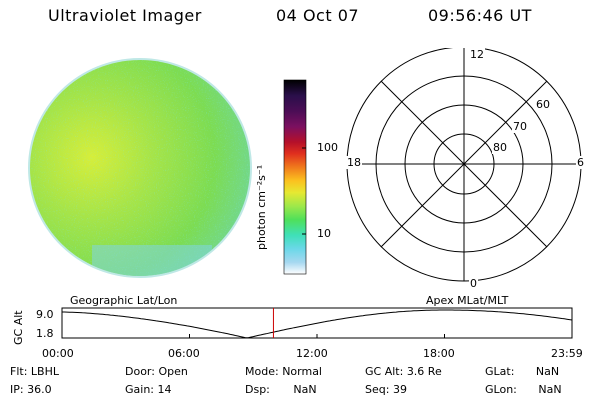  What do you see at coordinates (318, 15) in the screenshot?
I see `date-label: 04 Oct 07` at bounding box center [318, 15].